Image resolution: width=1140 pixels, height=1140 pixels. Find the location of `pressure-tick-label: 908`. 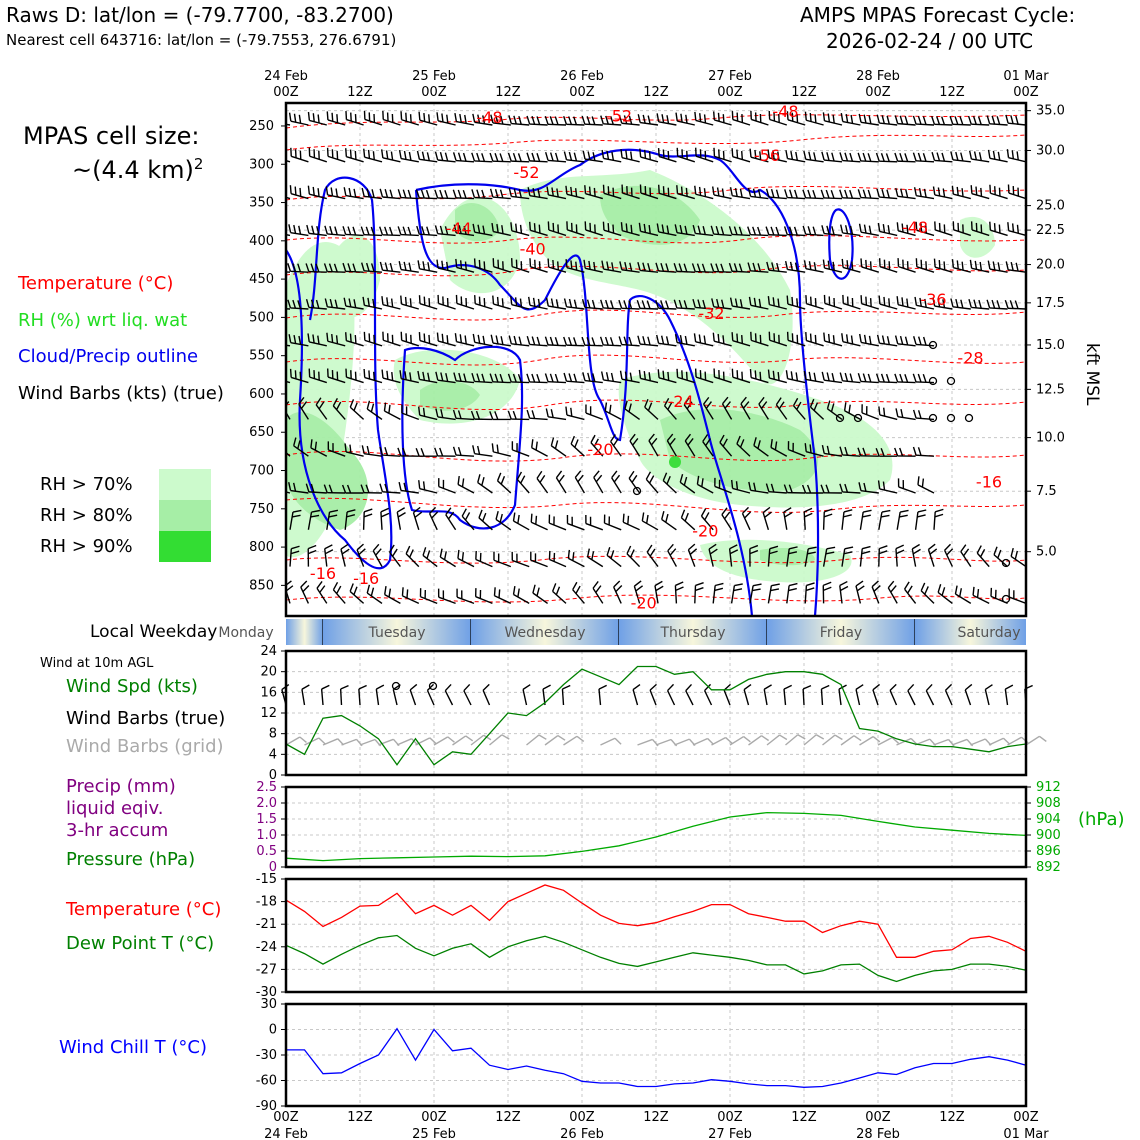

pressure-tick-label: 908 is located at coordinates (1048, 803).